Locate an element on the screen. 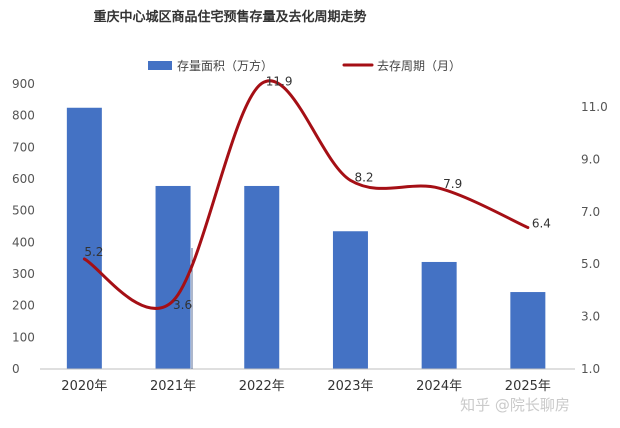 This screenshot has height=428, width=620. legend-label-bar: 存量面积（万方） is located at coordinates (225, 65).